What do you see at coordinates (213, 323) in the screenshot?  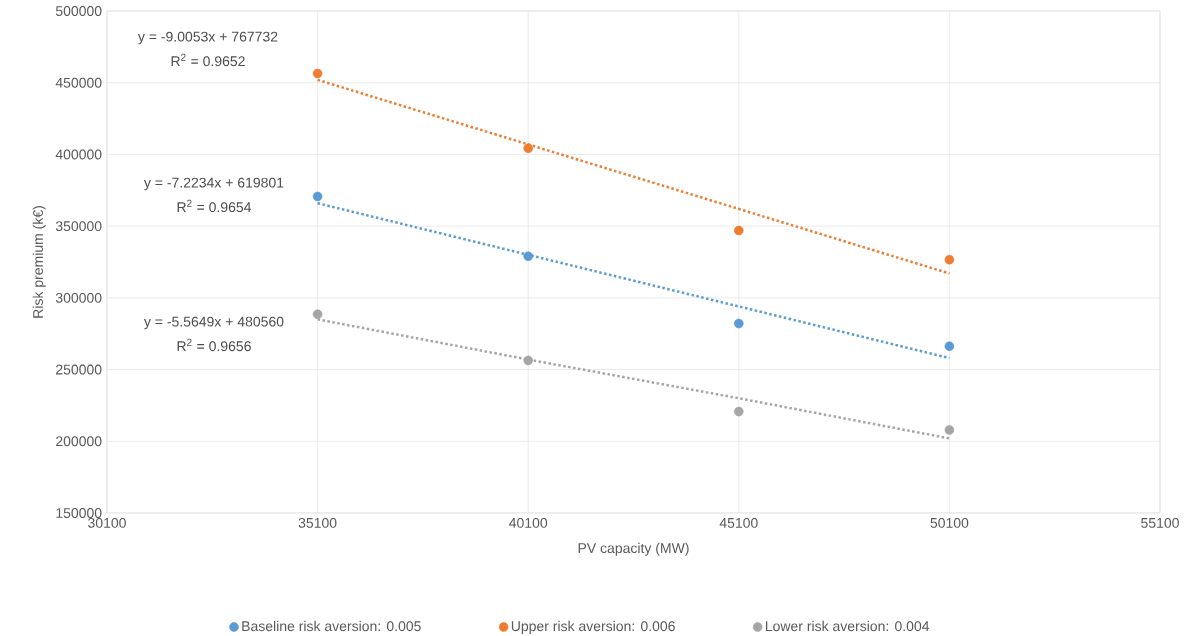 I see `annotation: y = -5.5649x + 480560` at bounding box center [213, 323].